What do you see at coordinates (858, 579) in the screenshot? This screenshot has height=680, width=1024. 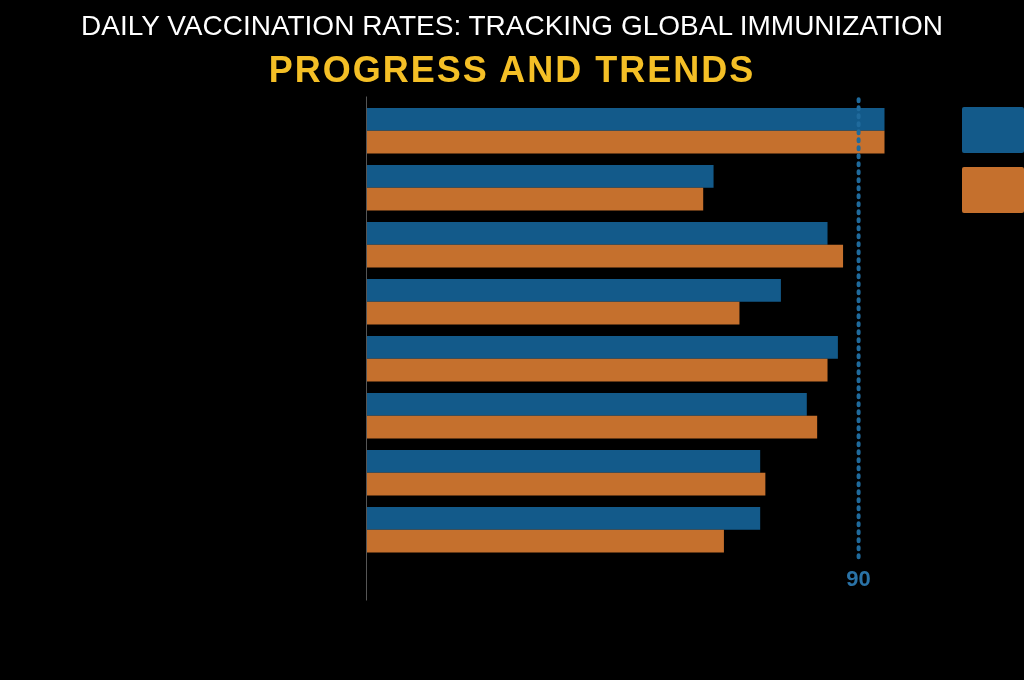 I see `annotation: 90` at bounding box center [858, 579].